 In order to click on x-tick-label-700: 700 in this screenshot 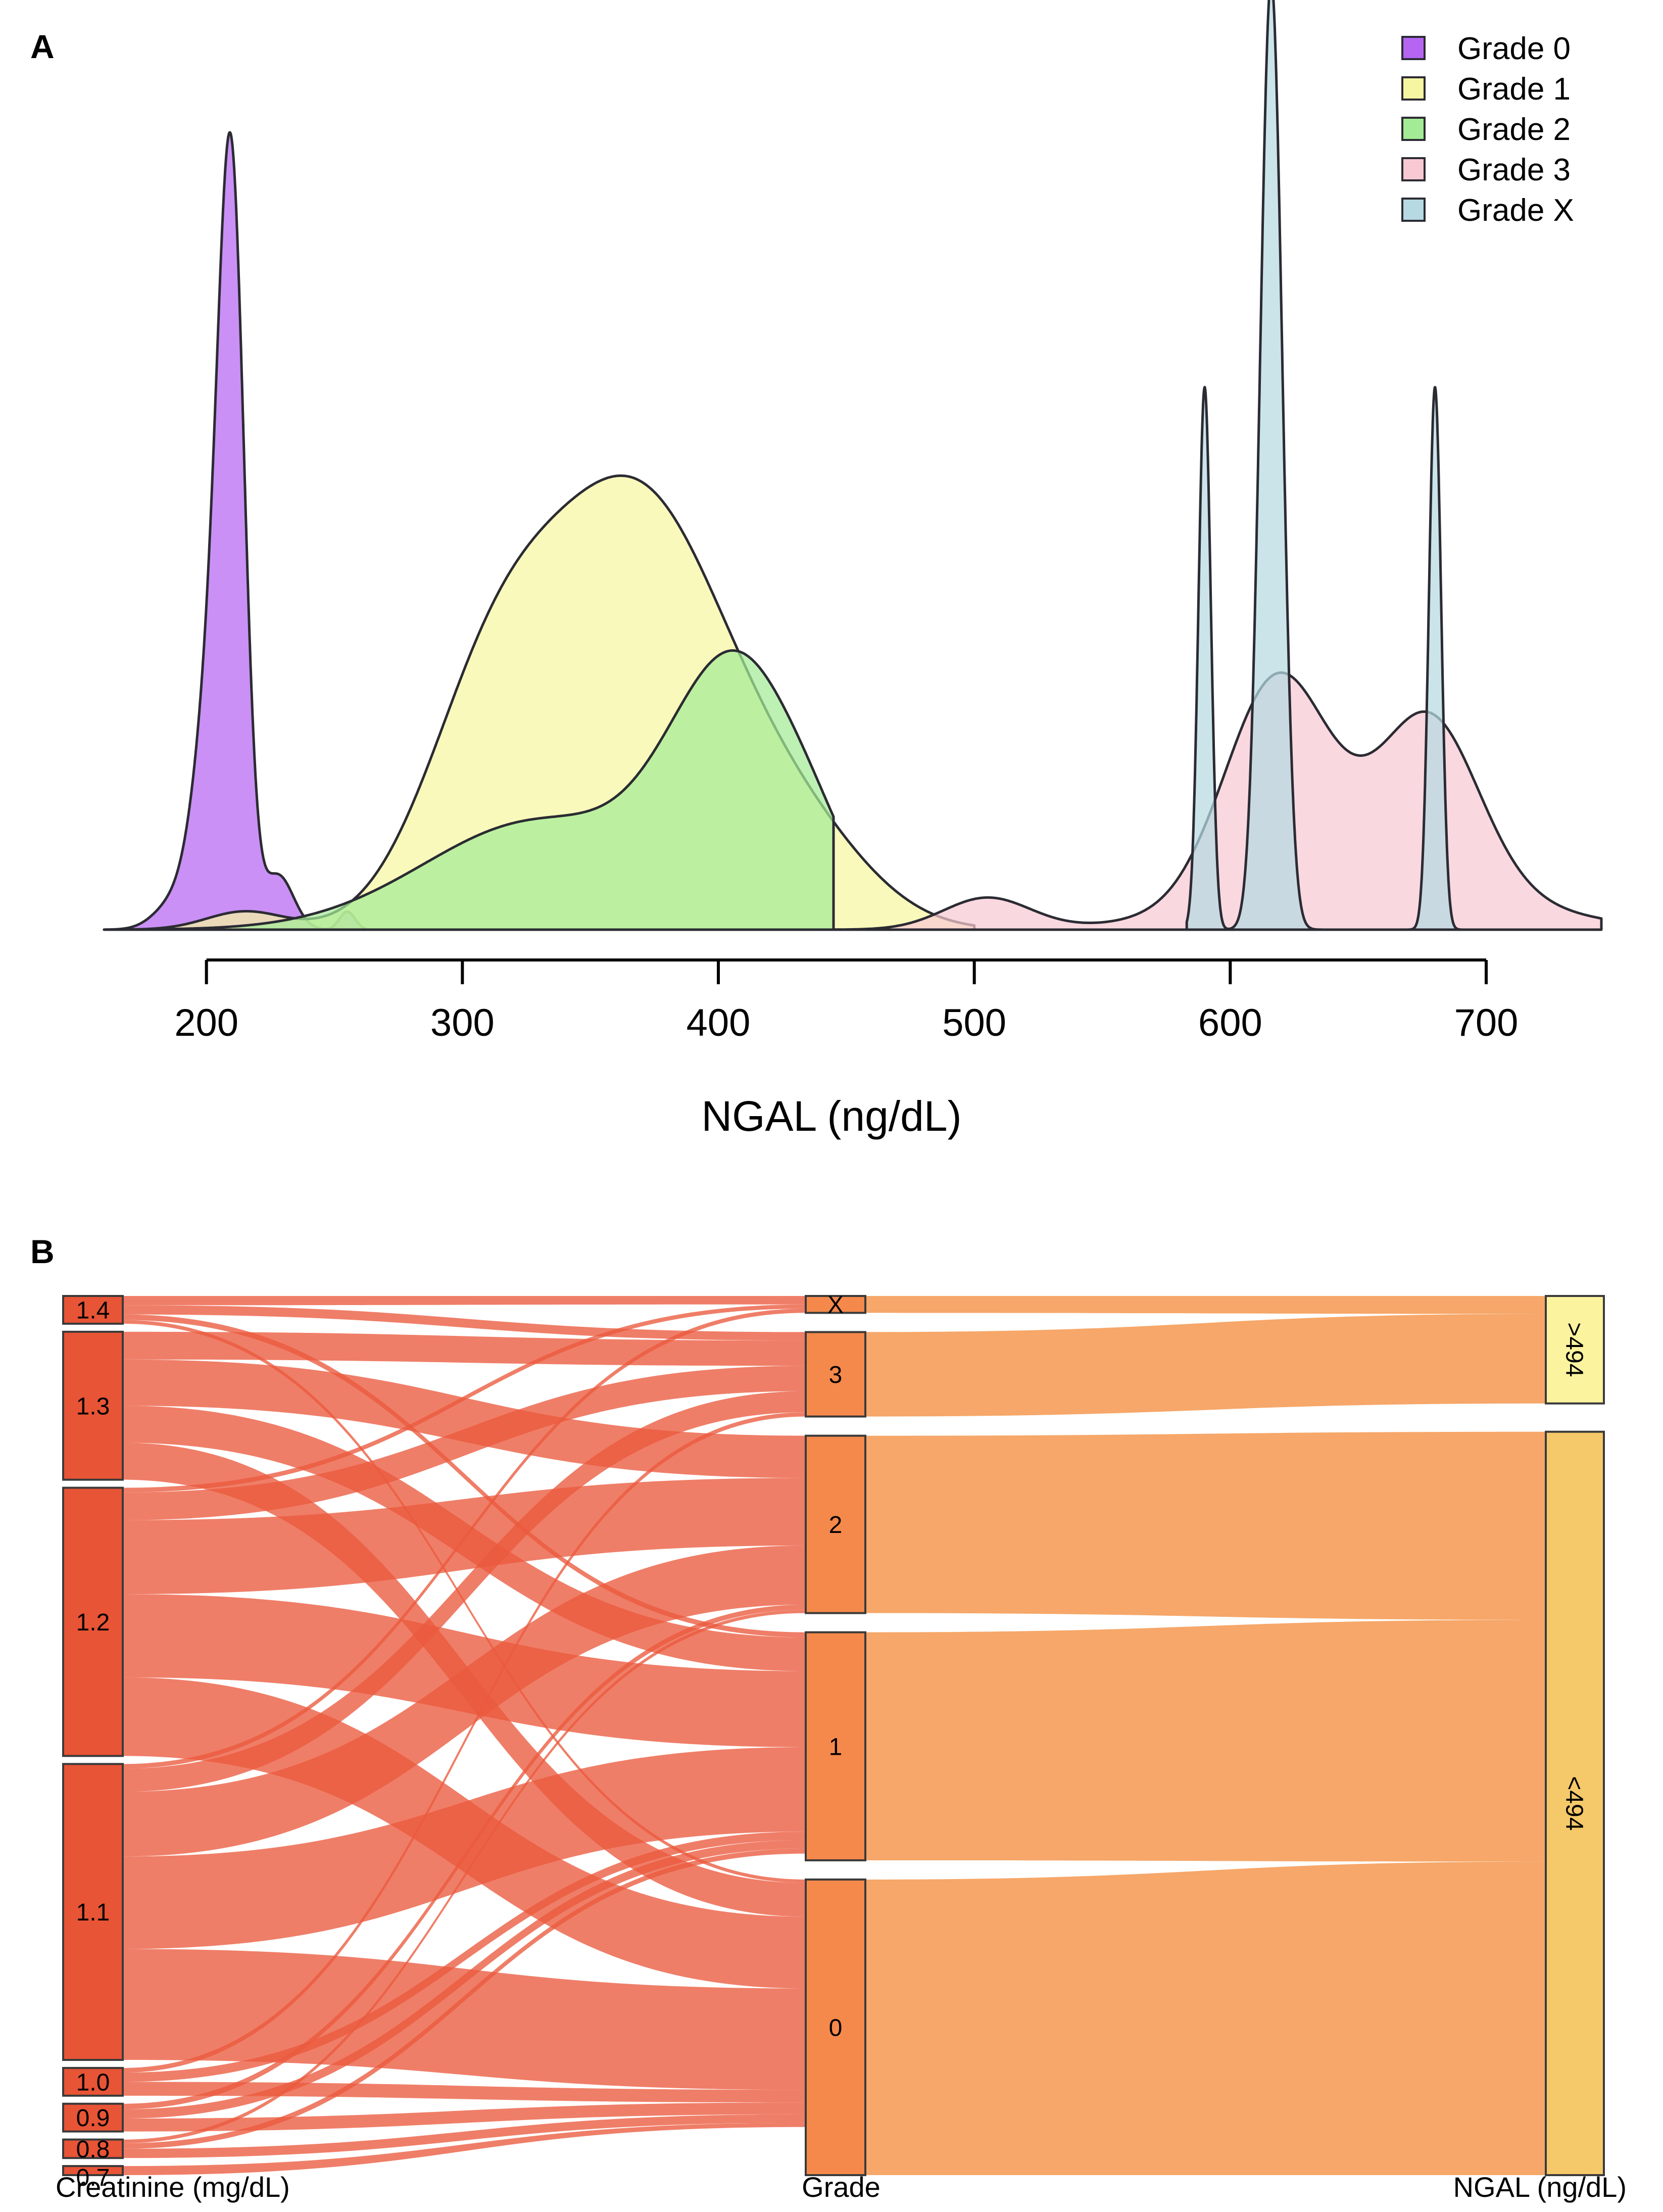, I will do `click(1486, 1022)`.